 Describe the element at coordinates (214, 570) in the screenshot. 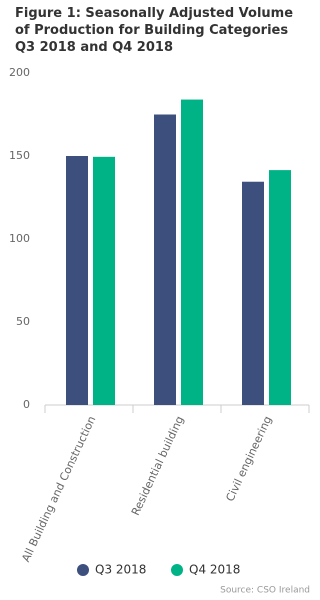

I see `legend-label: Q4 2018` at that location.